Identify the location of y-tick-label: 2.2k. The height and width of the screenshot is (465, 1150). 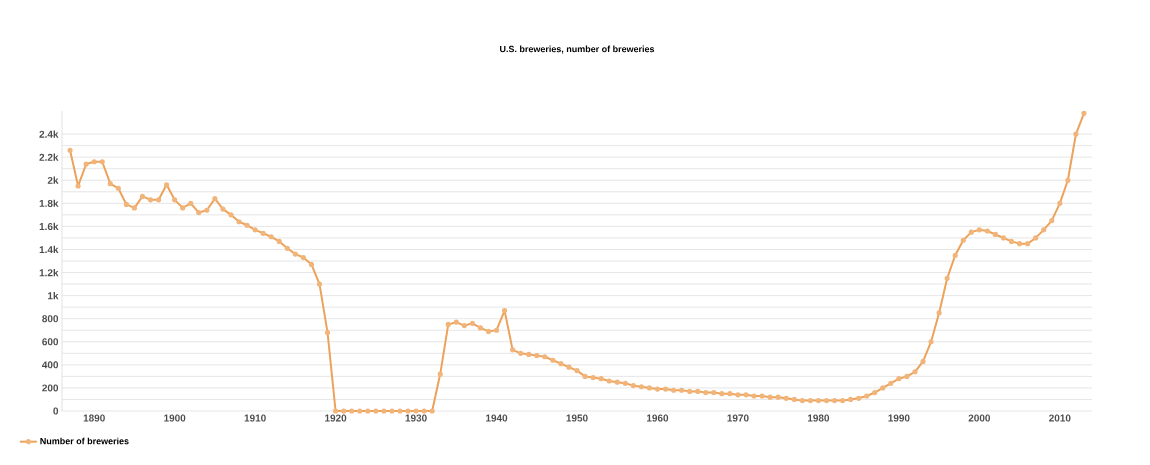
(49, 157).